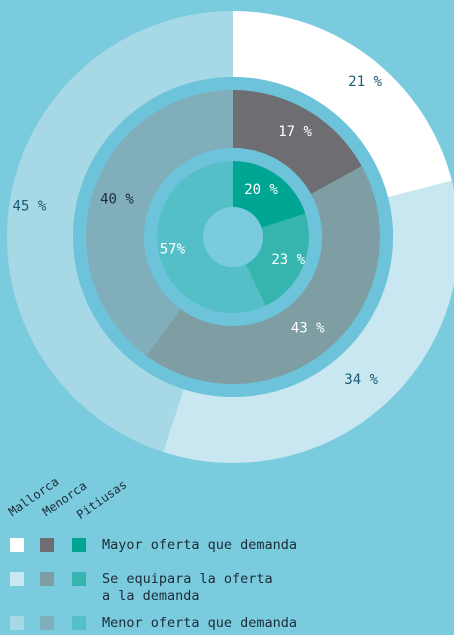  I want to click on label-menorca-equipara: 43 %, so click(308, 329).